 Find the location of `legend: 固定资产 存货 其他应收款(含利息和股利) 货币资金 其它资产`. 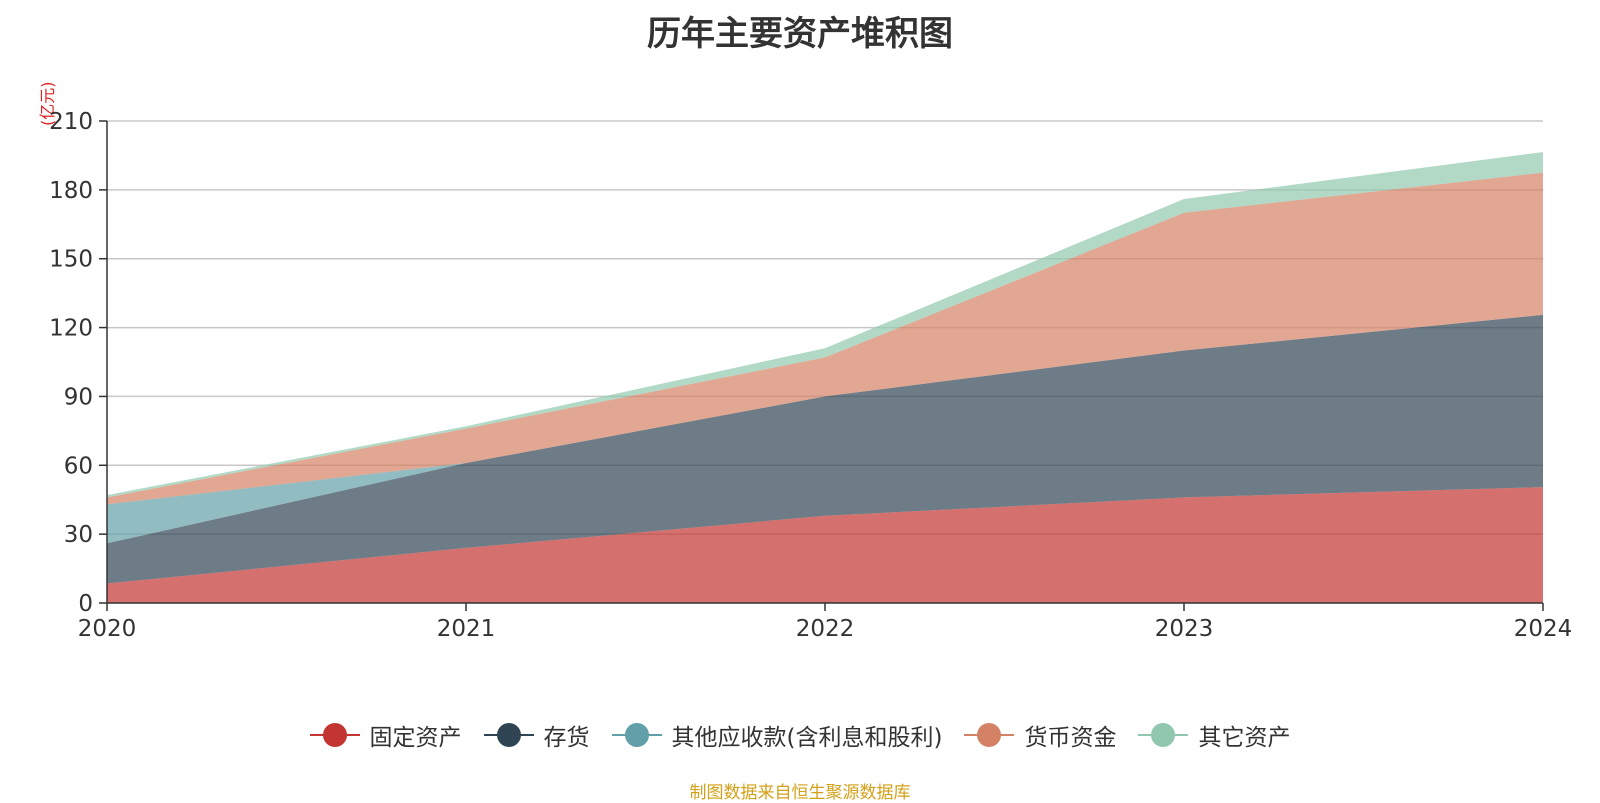

legend: 固定资产 存货 其他应收款(含利息和股利) 货币资金 其它资产 is located at coordinates (800, 735).